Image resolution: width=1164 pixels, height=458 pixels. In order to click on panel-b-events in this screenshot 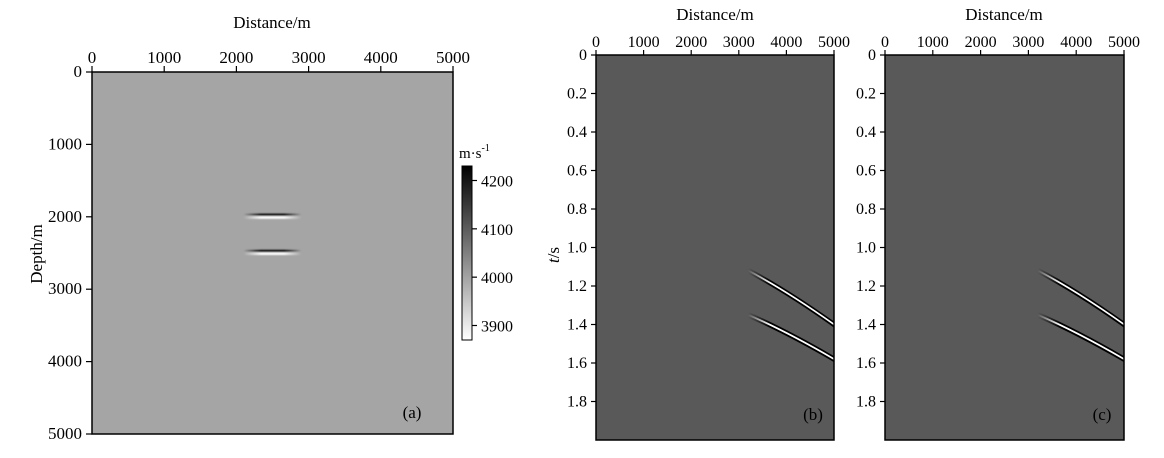, I will do `click(791, 314)`.